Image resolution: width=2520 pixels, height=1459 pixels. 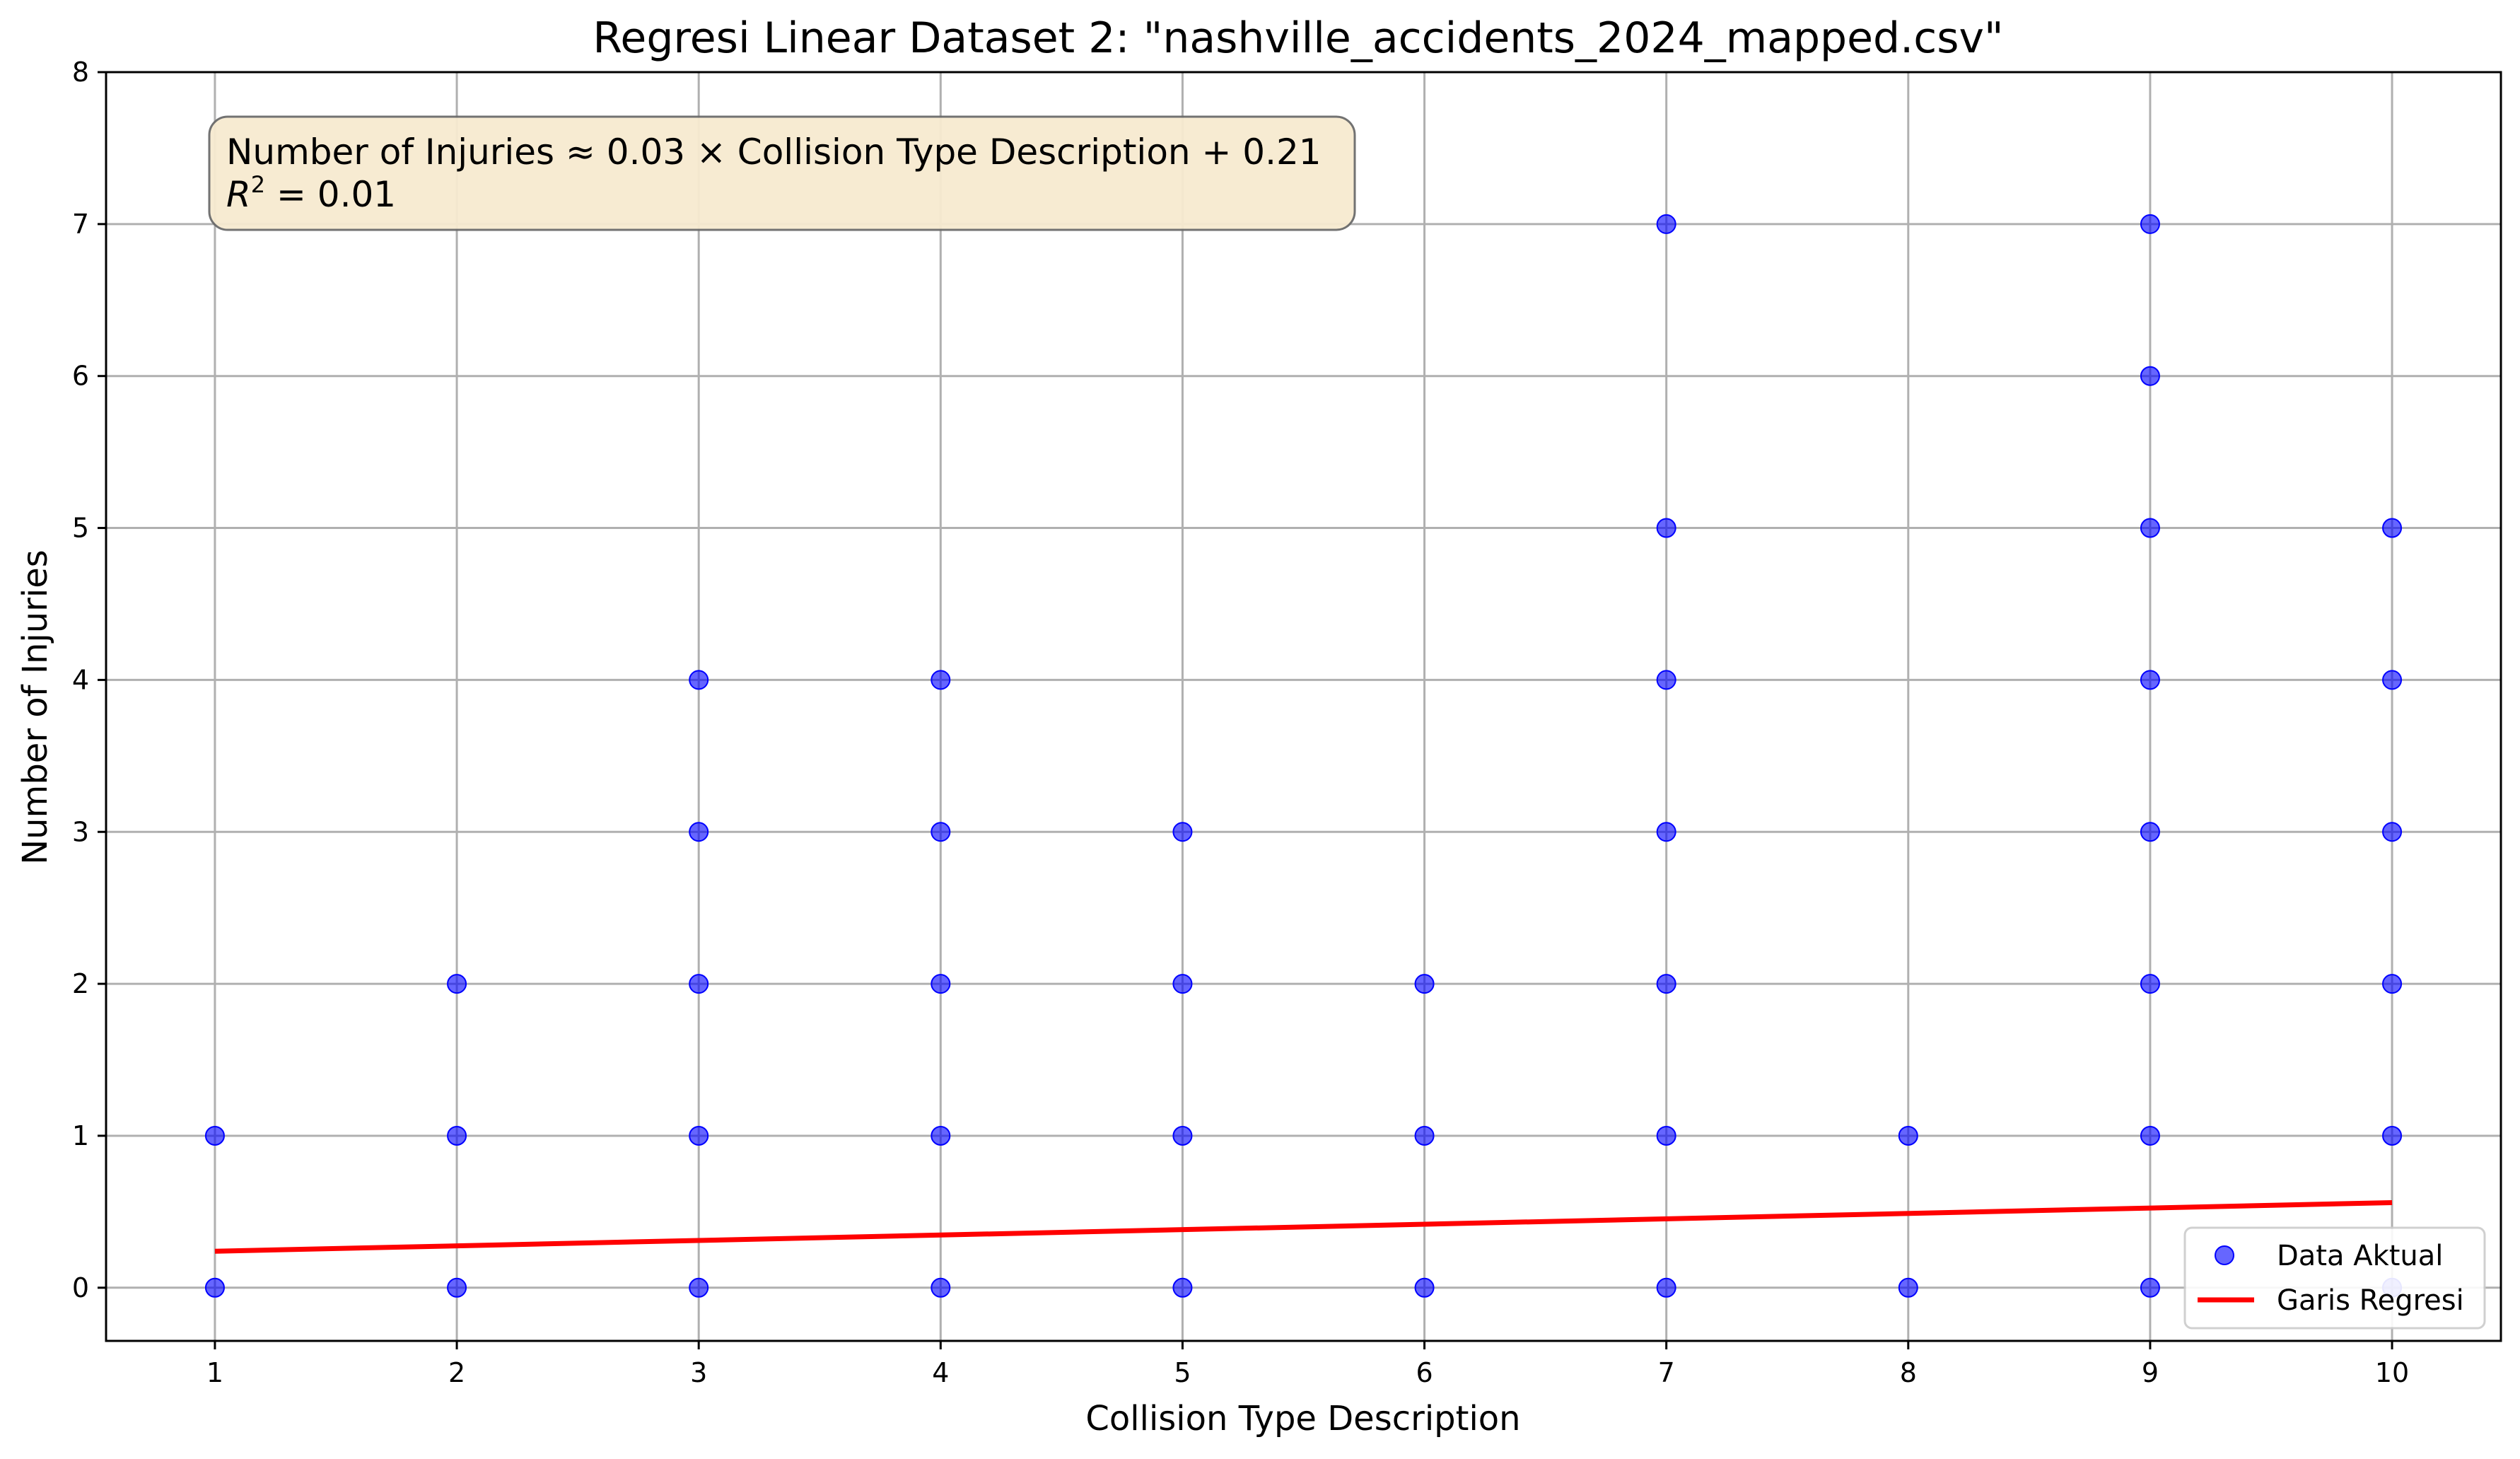 What do you see at coordinates (258, 184) in the screenshot?
I see `r-squared-exponent: 2` at bounding box center [258, 184].